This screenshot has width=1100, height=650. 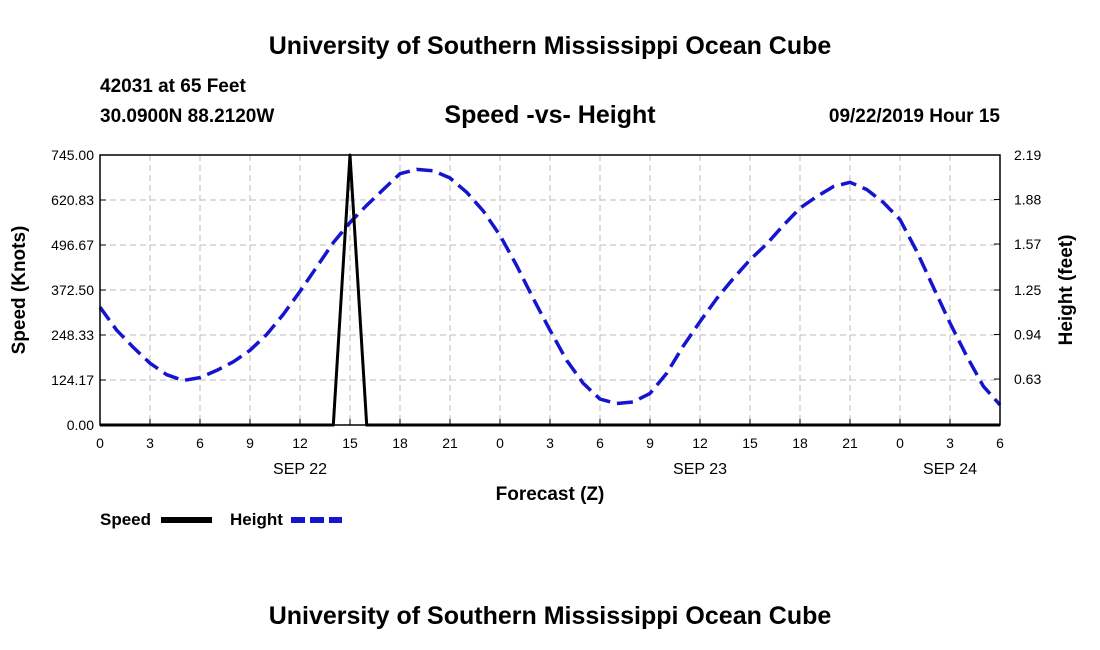 I want to click on y-left-tick-label: 496.67, so click(x=72, y=245).